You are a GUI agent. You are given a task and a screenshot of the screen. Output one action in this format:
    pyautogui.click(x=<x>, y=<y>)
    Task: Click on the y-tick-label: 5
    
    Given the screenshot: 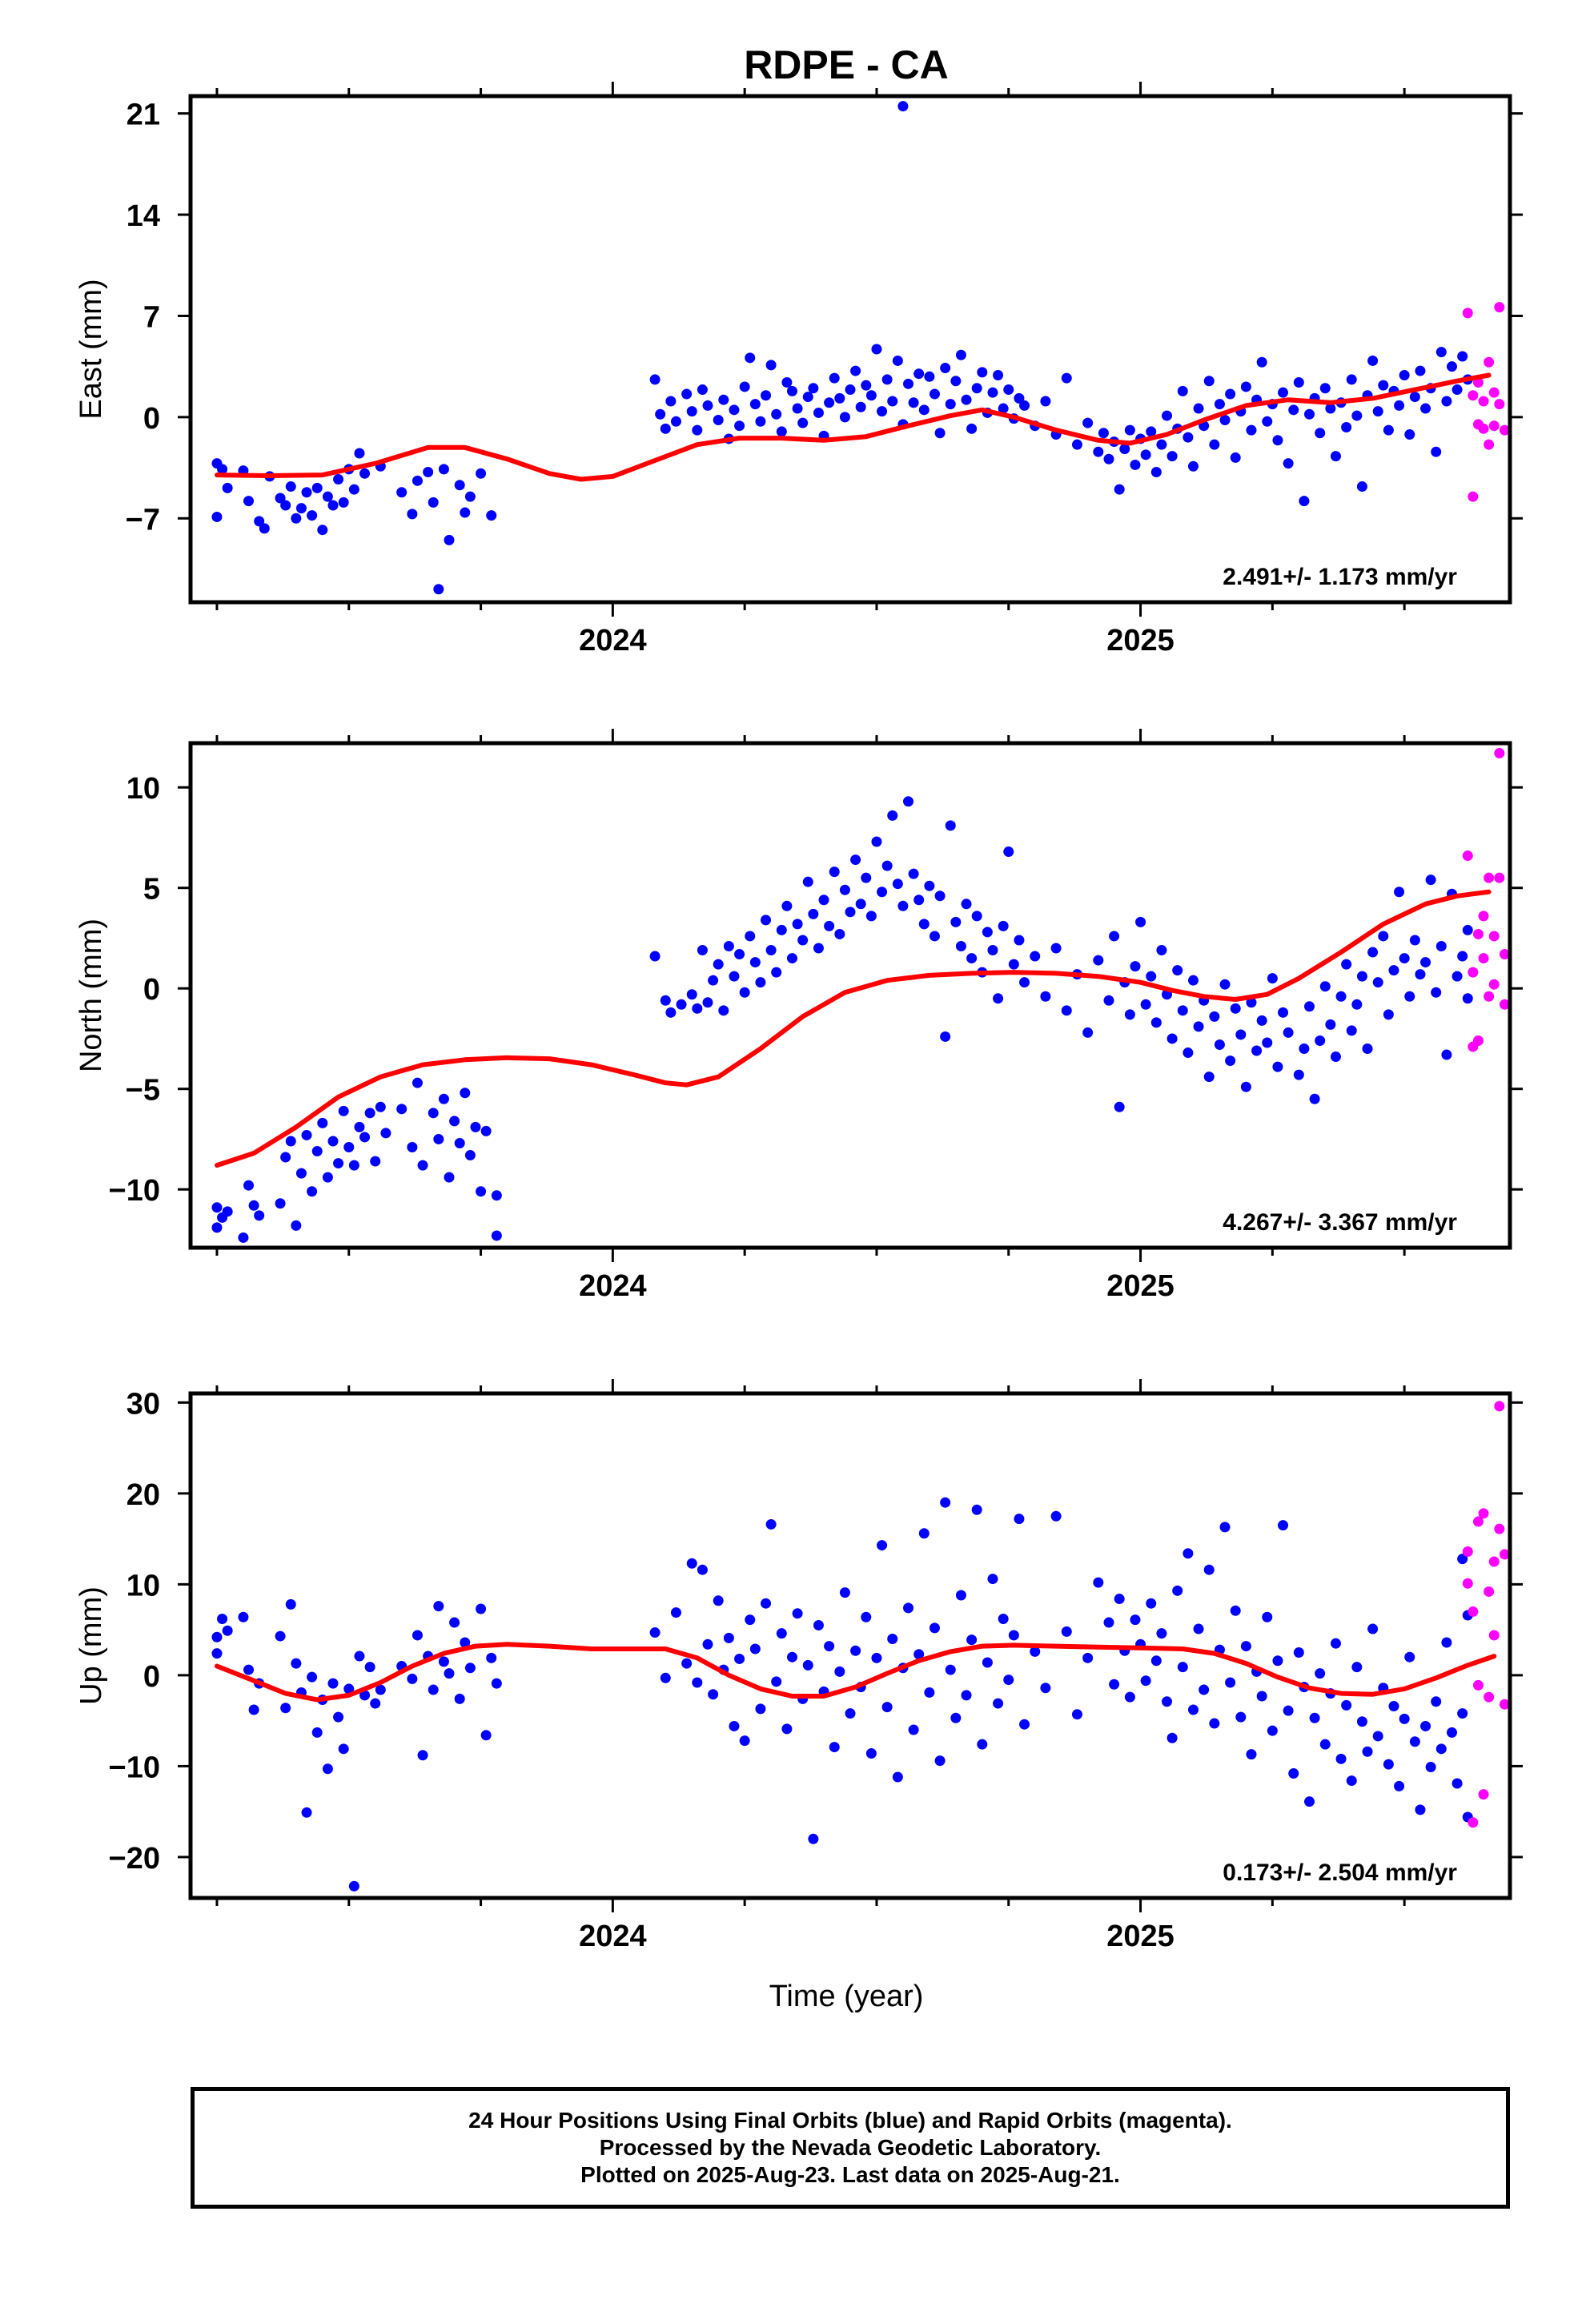 What is the action you would take?
    pyautogui.click(x=151, y=890)
    